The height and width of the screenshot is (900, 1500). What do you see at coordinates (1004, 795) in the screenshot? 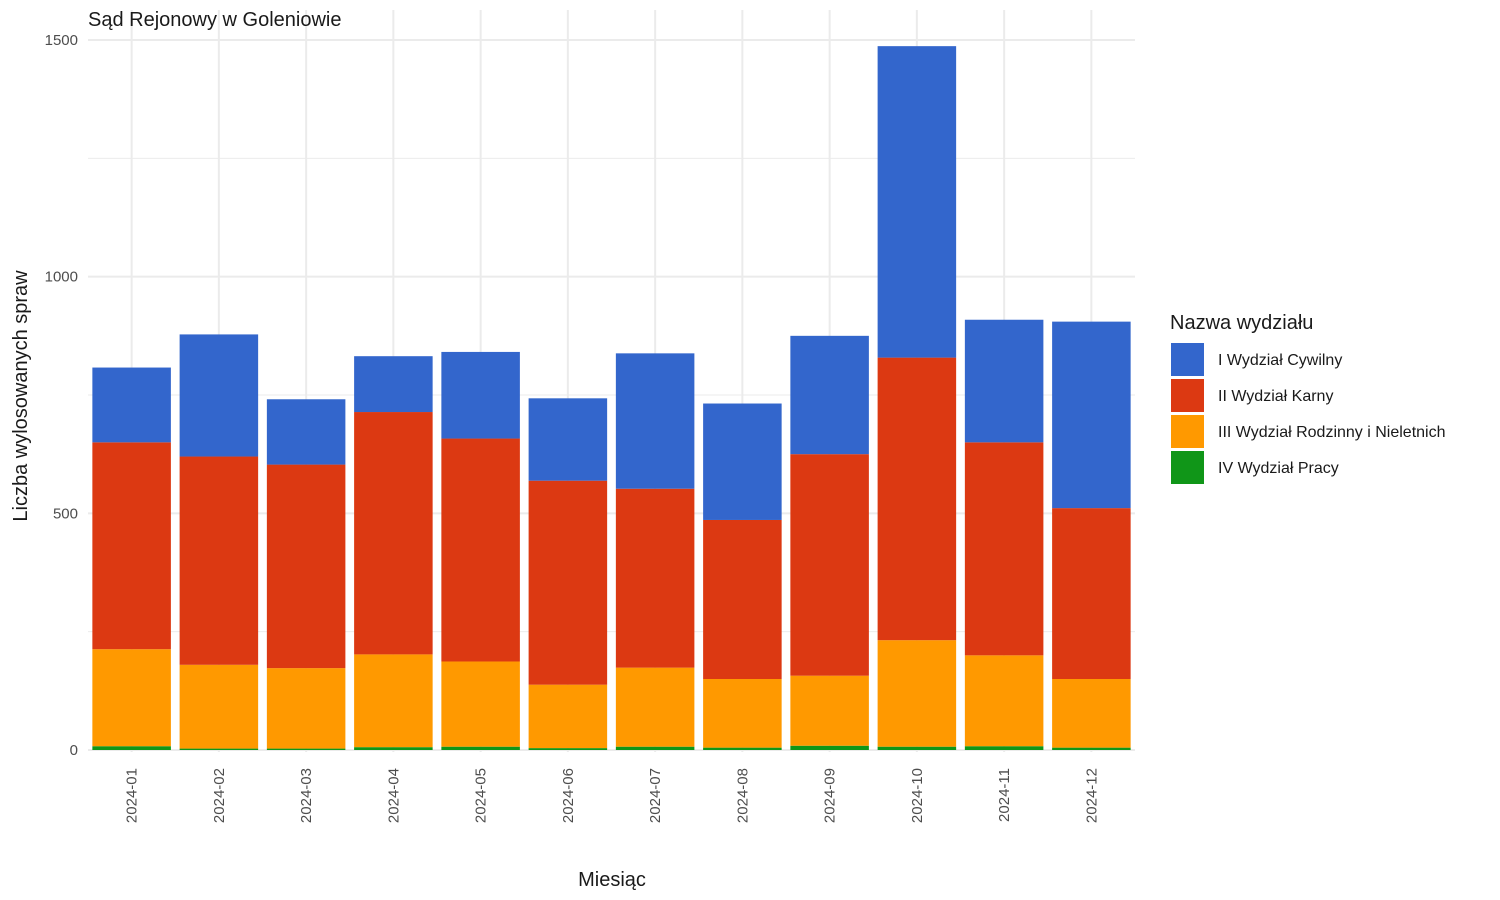
I see `x-tick-label: 2024-11` at bounding box center [1004, 795].